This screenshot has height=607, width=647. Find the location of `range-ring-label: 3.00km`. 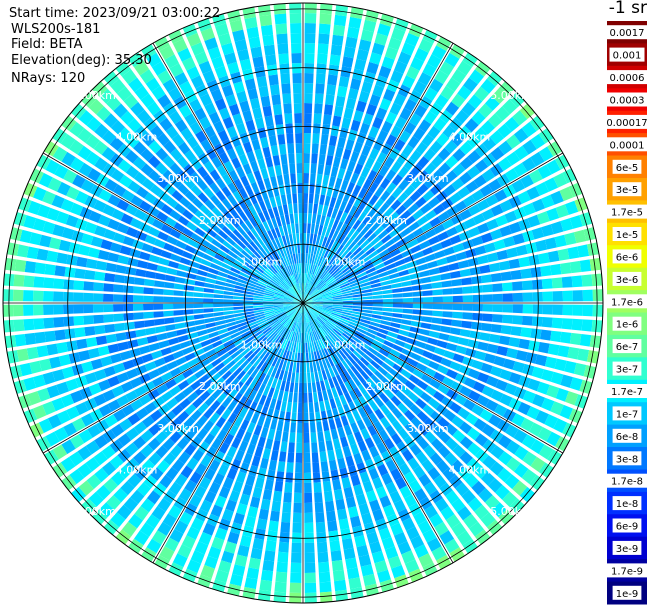

range-ring-label: 3.00km is located at coordinates (428, 428).